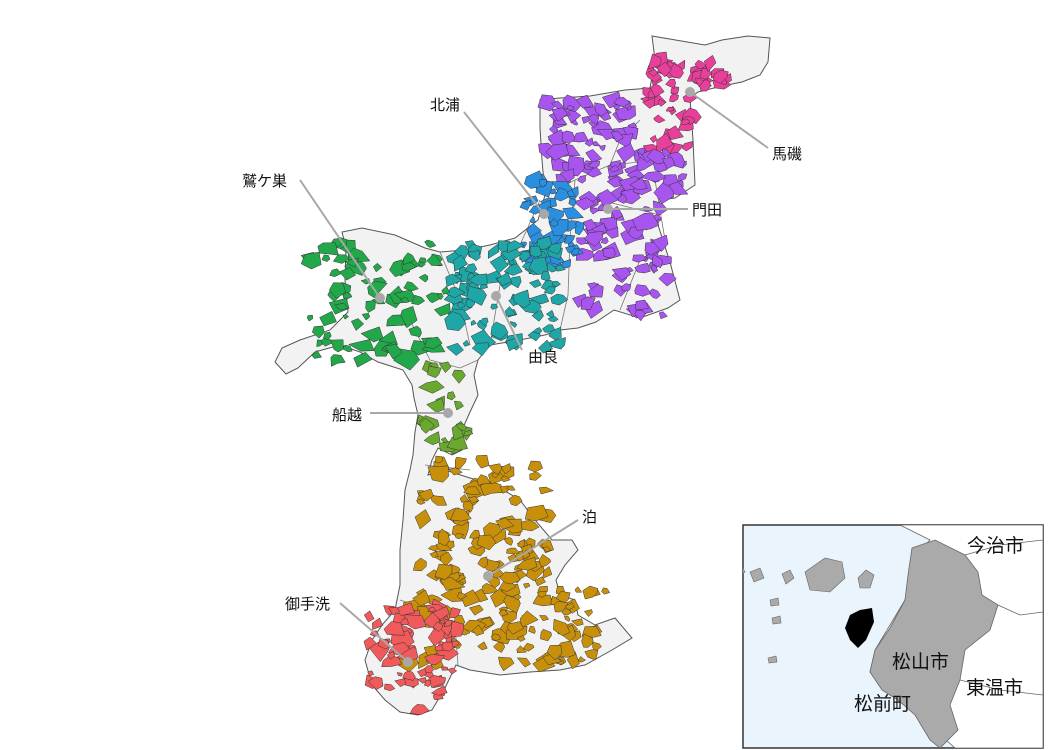 The image size is (1050, 750). I want to click on district-label: 由良, so click(543, 357).